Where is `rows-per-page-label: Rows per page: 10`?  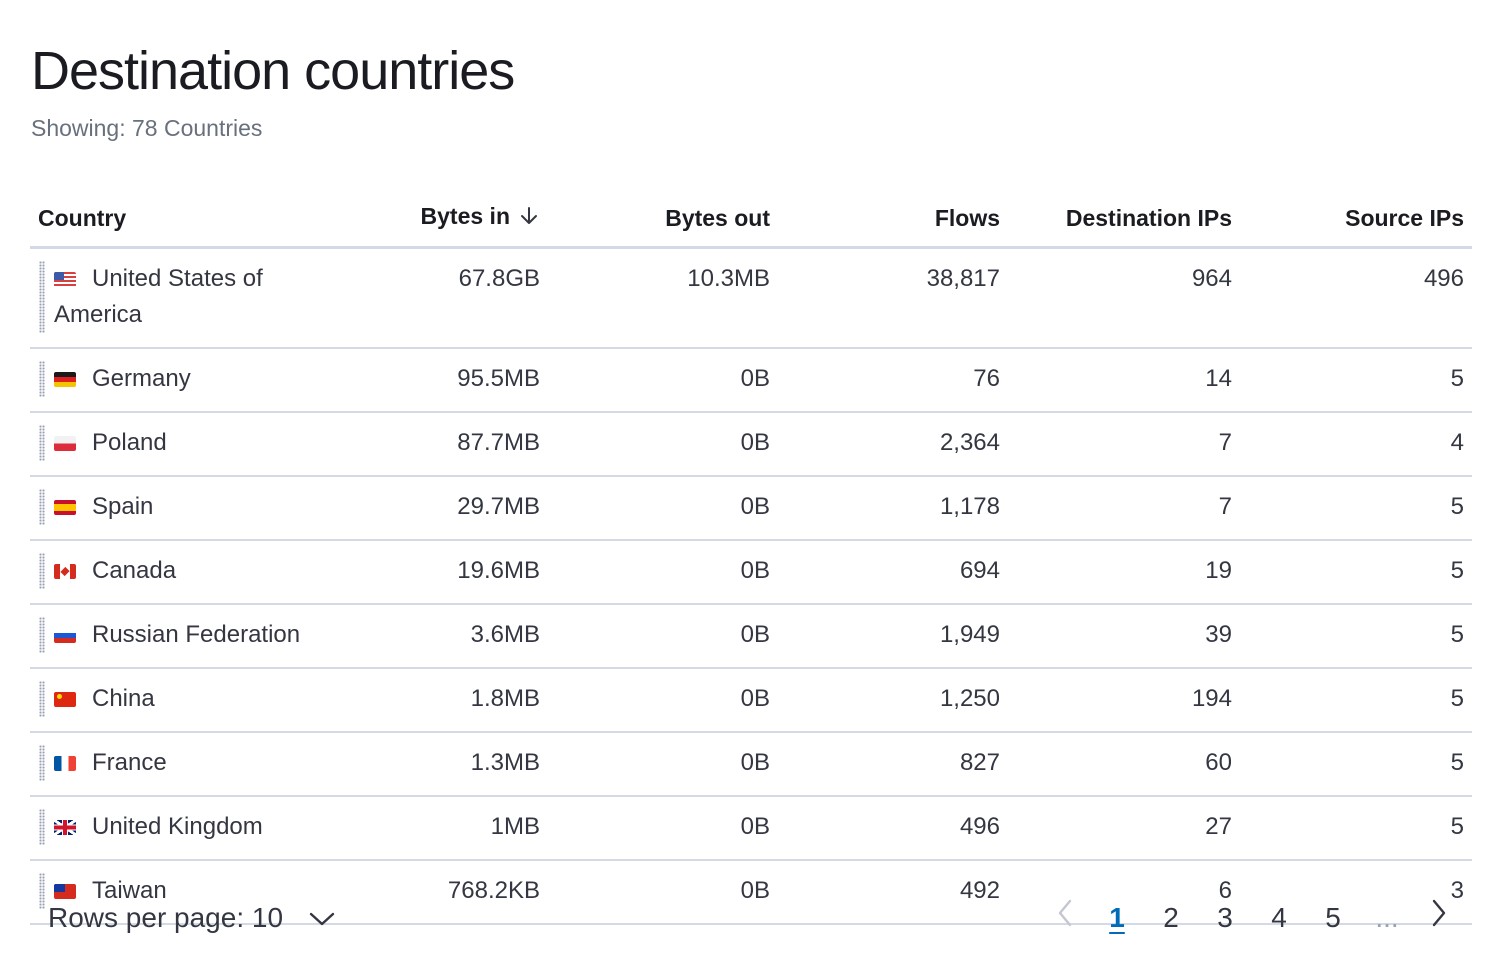
rows-per-page-label: Rows per page: 10 is located at coordinates (166, 917).